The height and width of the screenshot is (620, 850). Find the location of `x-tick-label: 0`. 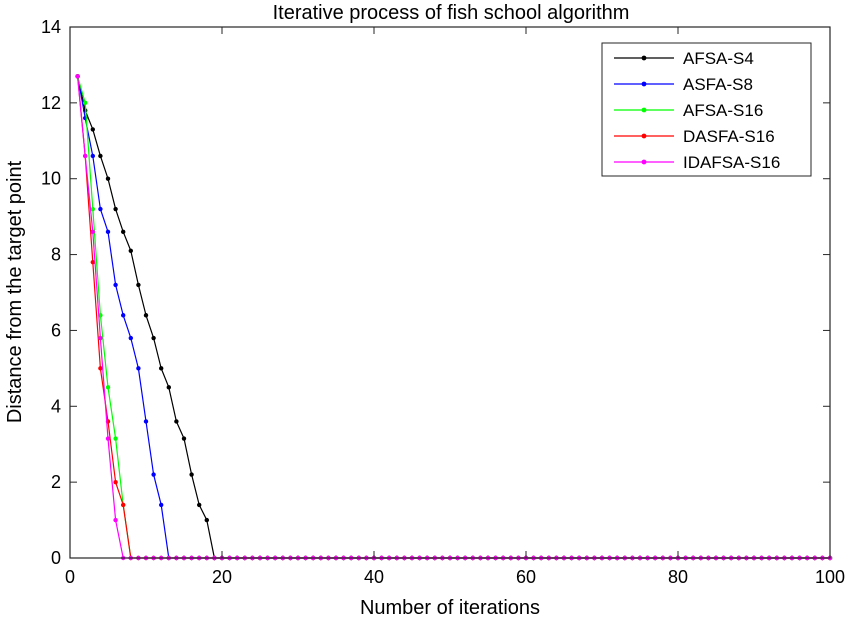

x-tick-label: 0 is located at coordinates (70, 577).